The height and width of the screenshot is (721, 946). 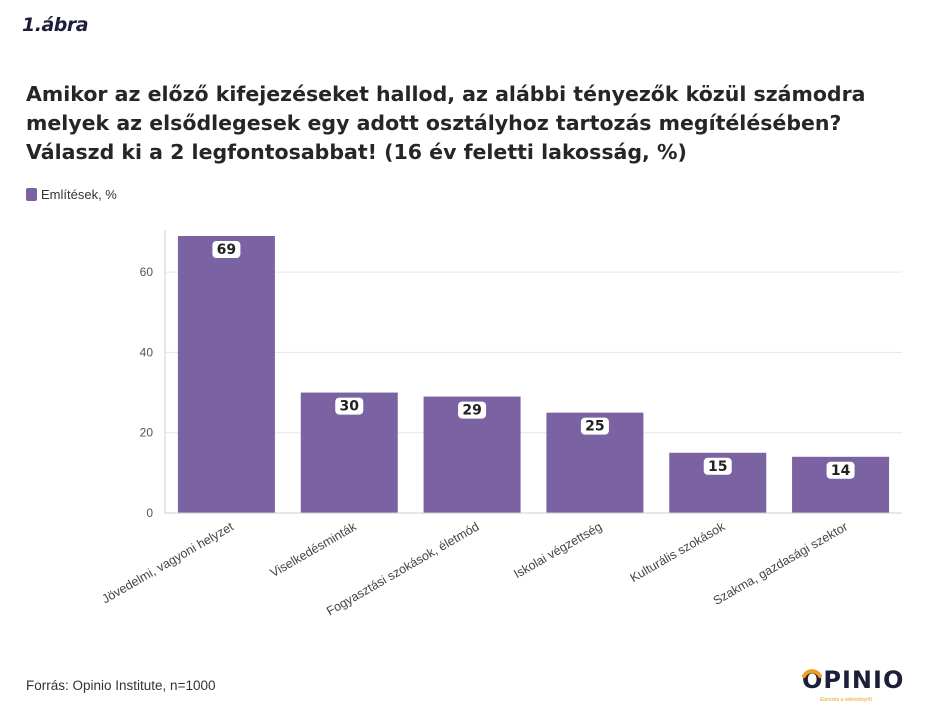 What do you see at coordinates (846, 700) in the screenshot?
I see `logo-tagline: Elemzés a véleményről` at bounding box center [846, 700].